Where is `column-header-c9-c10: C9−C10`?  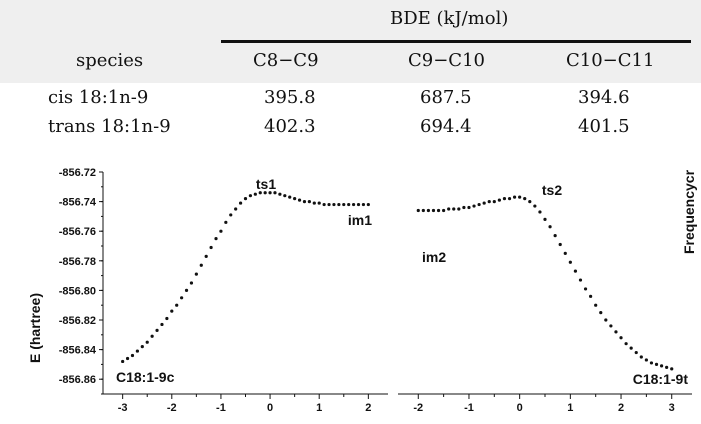
column-header-c9-c10: C9−C10 is located at coordinates (446, 60).